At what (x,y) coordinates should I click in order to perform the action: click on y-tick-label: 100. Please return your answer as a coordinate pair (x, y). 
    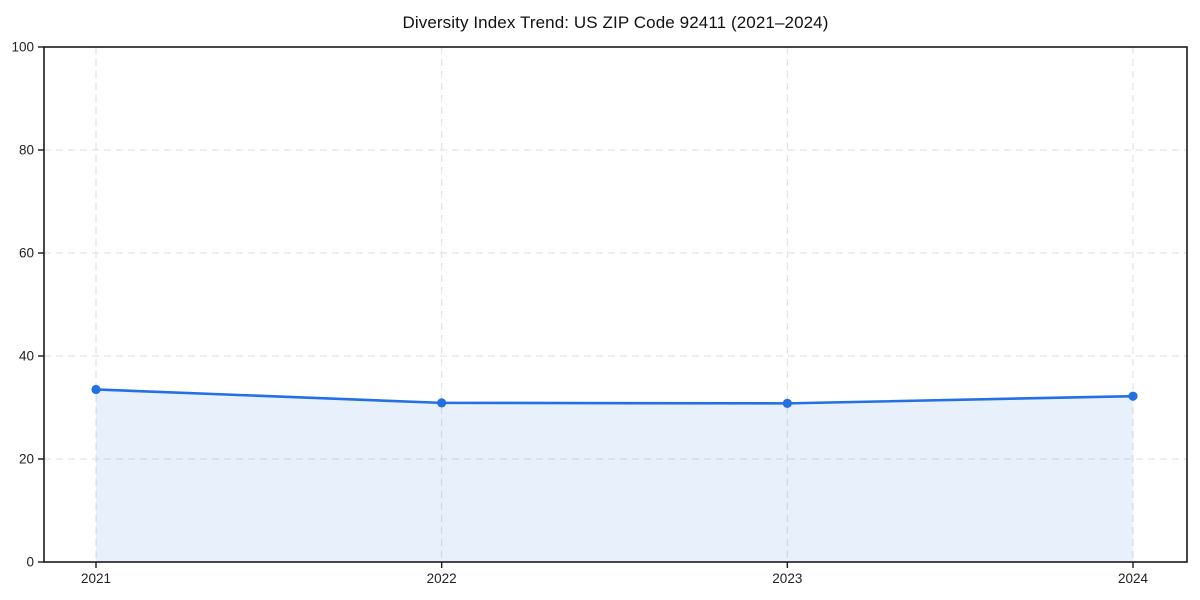
    Looking at the image, I should click on (22, 47).